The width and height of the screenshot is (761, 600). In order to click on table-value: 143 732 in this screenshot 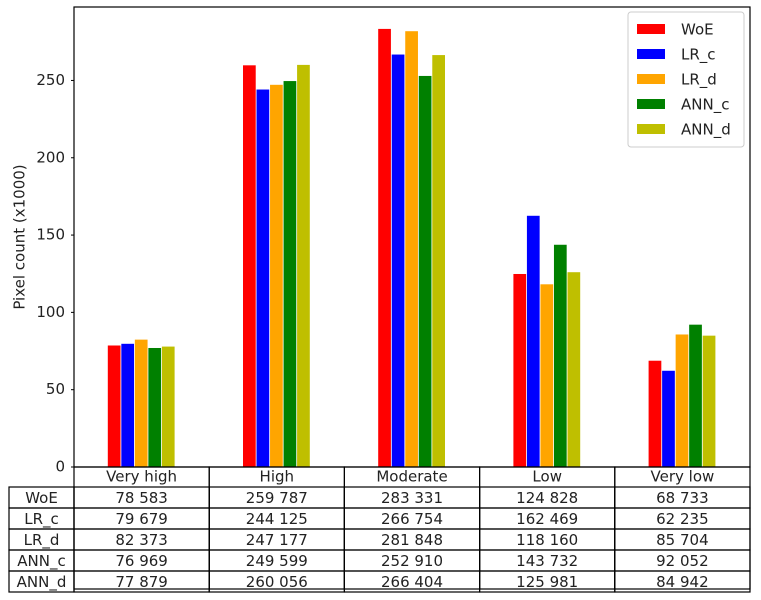, I will do `click(547, 561)`.